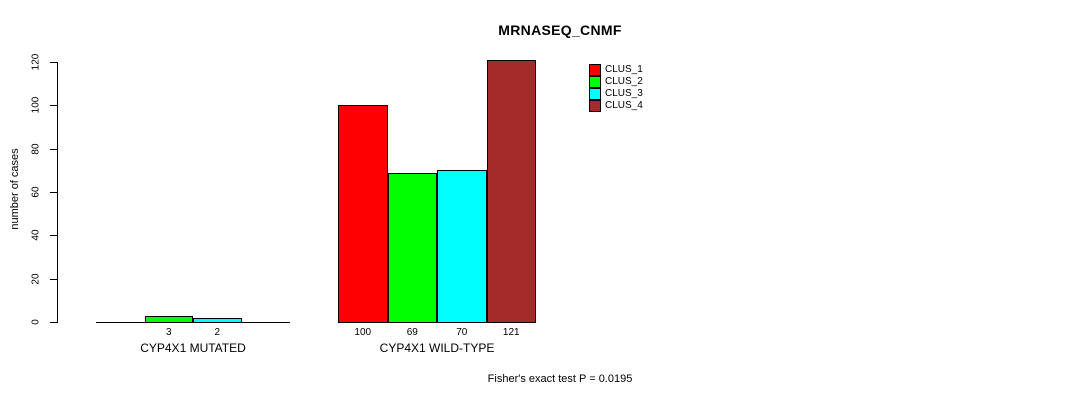 The image size is (1090, 400). Describe the element at coordinates (511, 332) in the screenshot. I see `bar-value-label: 121` at that location.